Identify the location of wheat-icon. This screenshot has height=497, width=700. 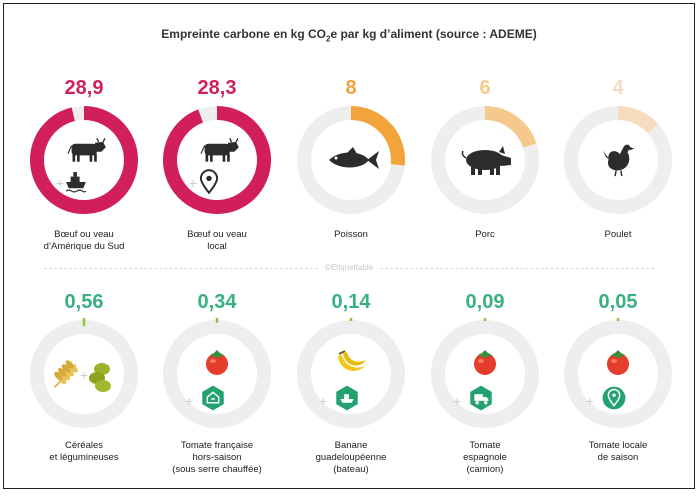
(65, 374).